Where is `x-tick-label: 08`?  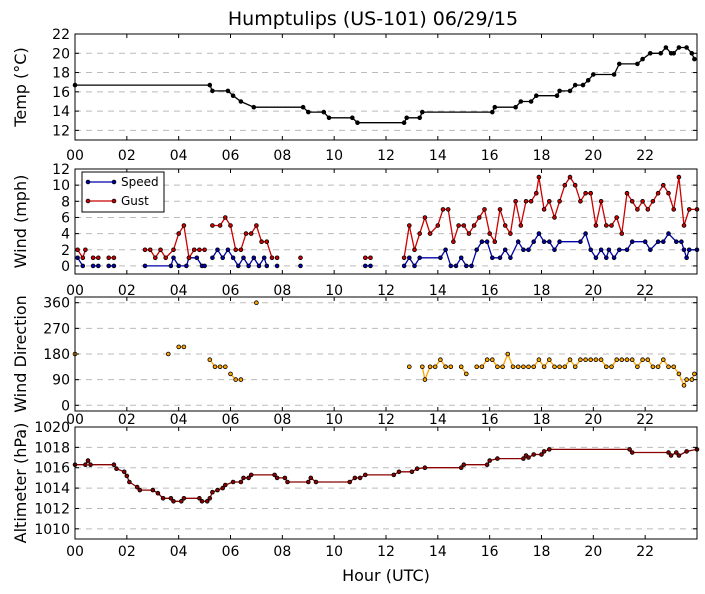
x-tick-label: 08 is located at coordinates (282, 156).